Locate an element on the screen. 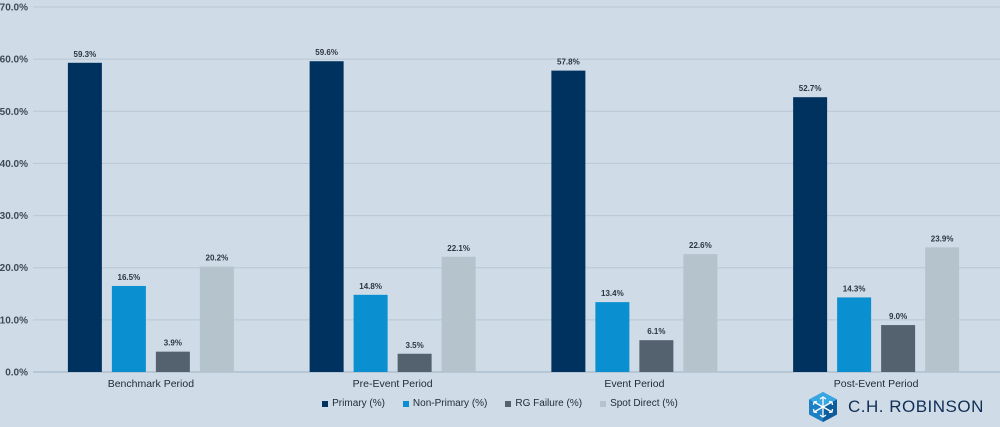  y-tick-label: 0.0% is located at coordinates (16, 373).